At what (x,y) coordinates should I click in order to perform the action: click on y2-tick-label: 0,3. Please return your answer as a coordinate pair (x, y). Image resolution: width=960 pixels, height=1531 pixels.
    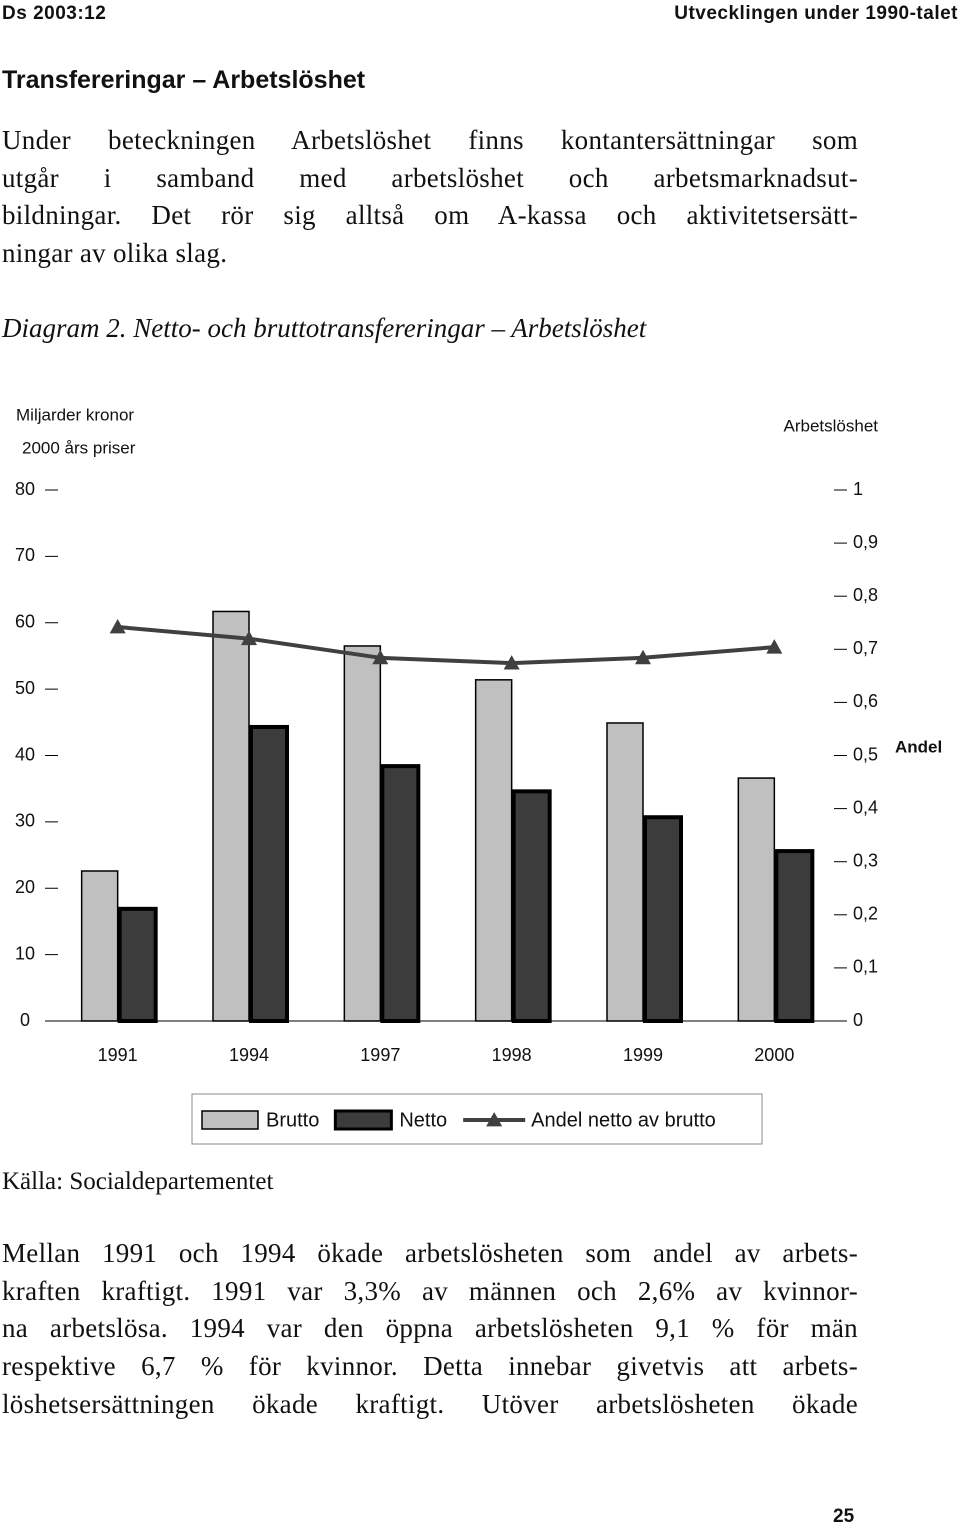
    Looking at the image, I should click on (865, 860).